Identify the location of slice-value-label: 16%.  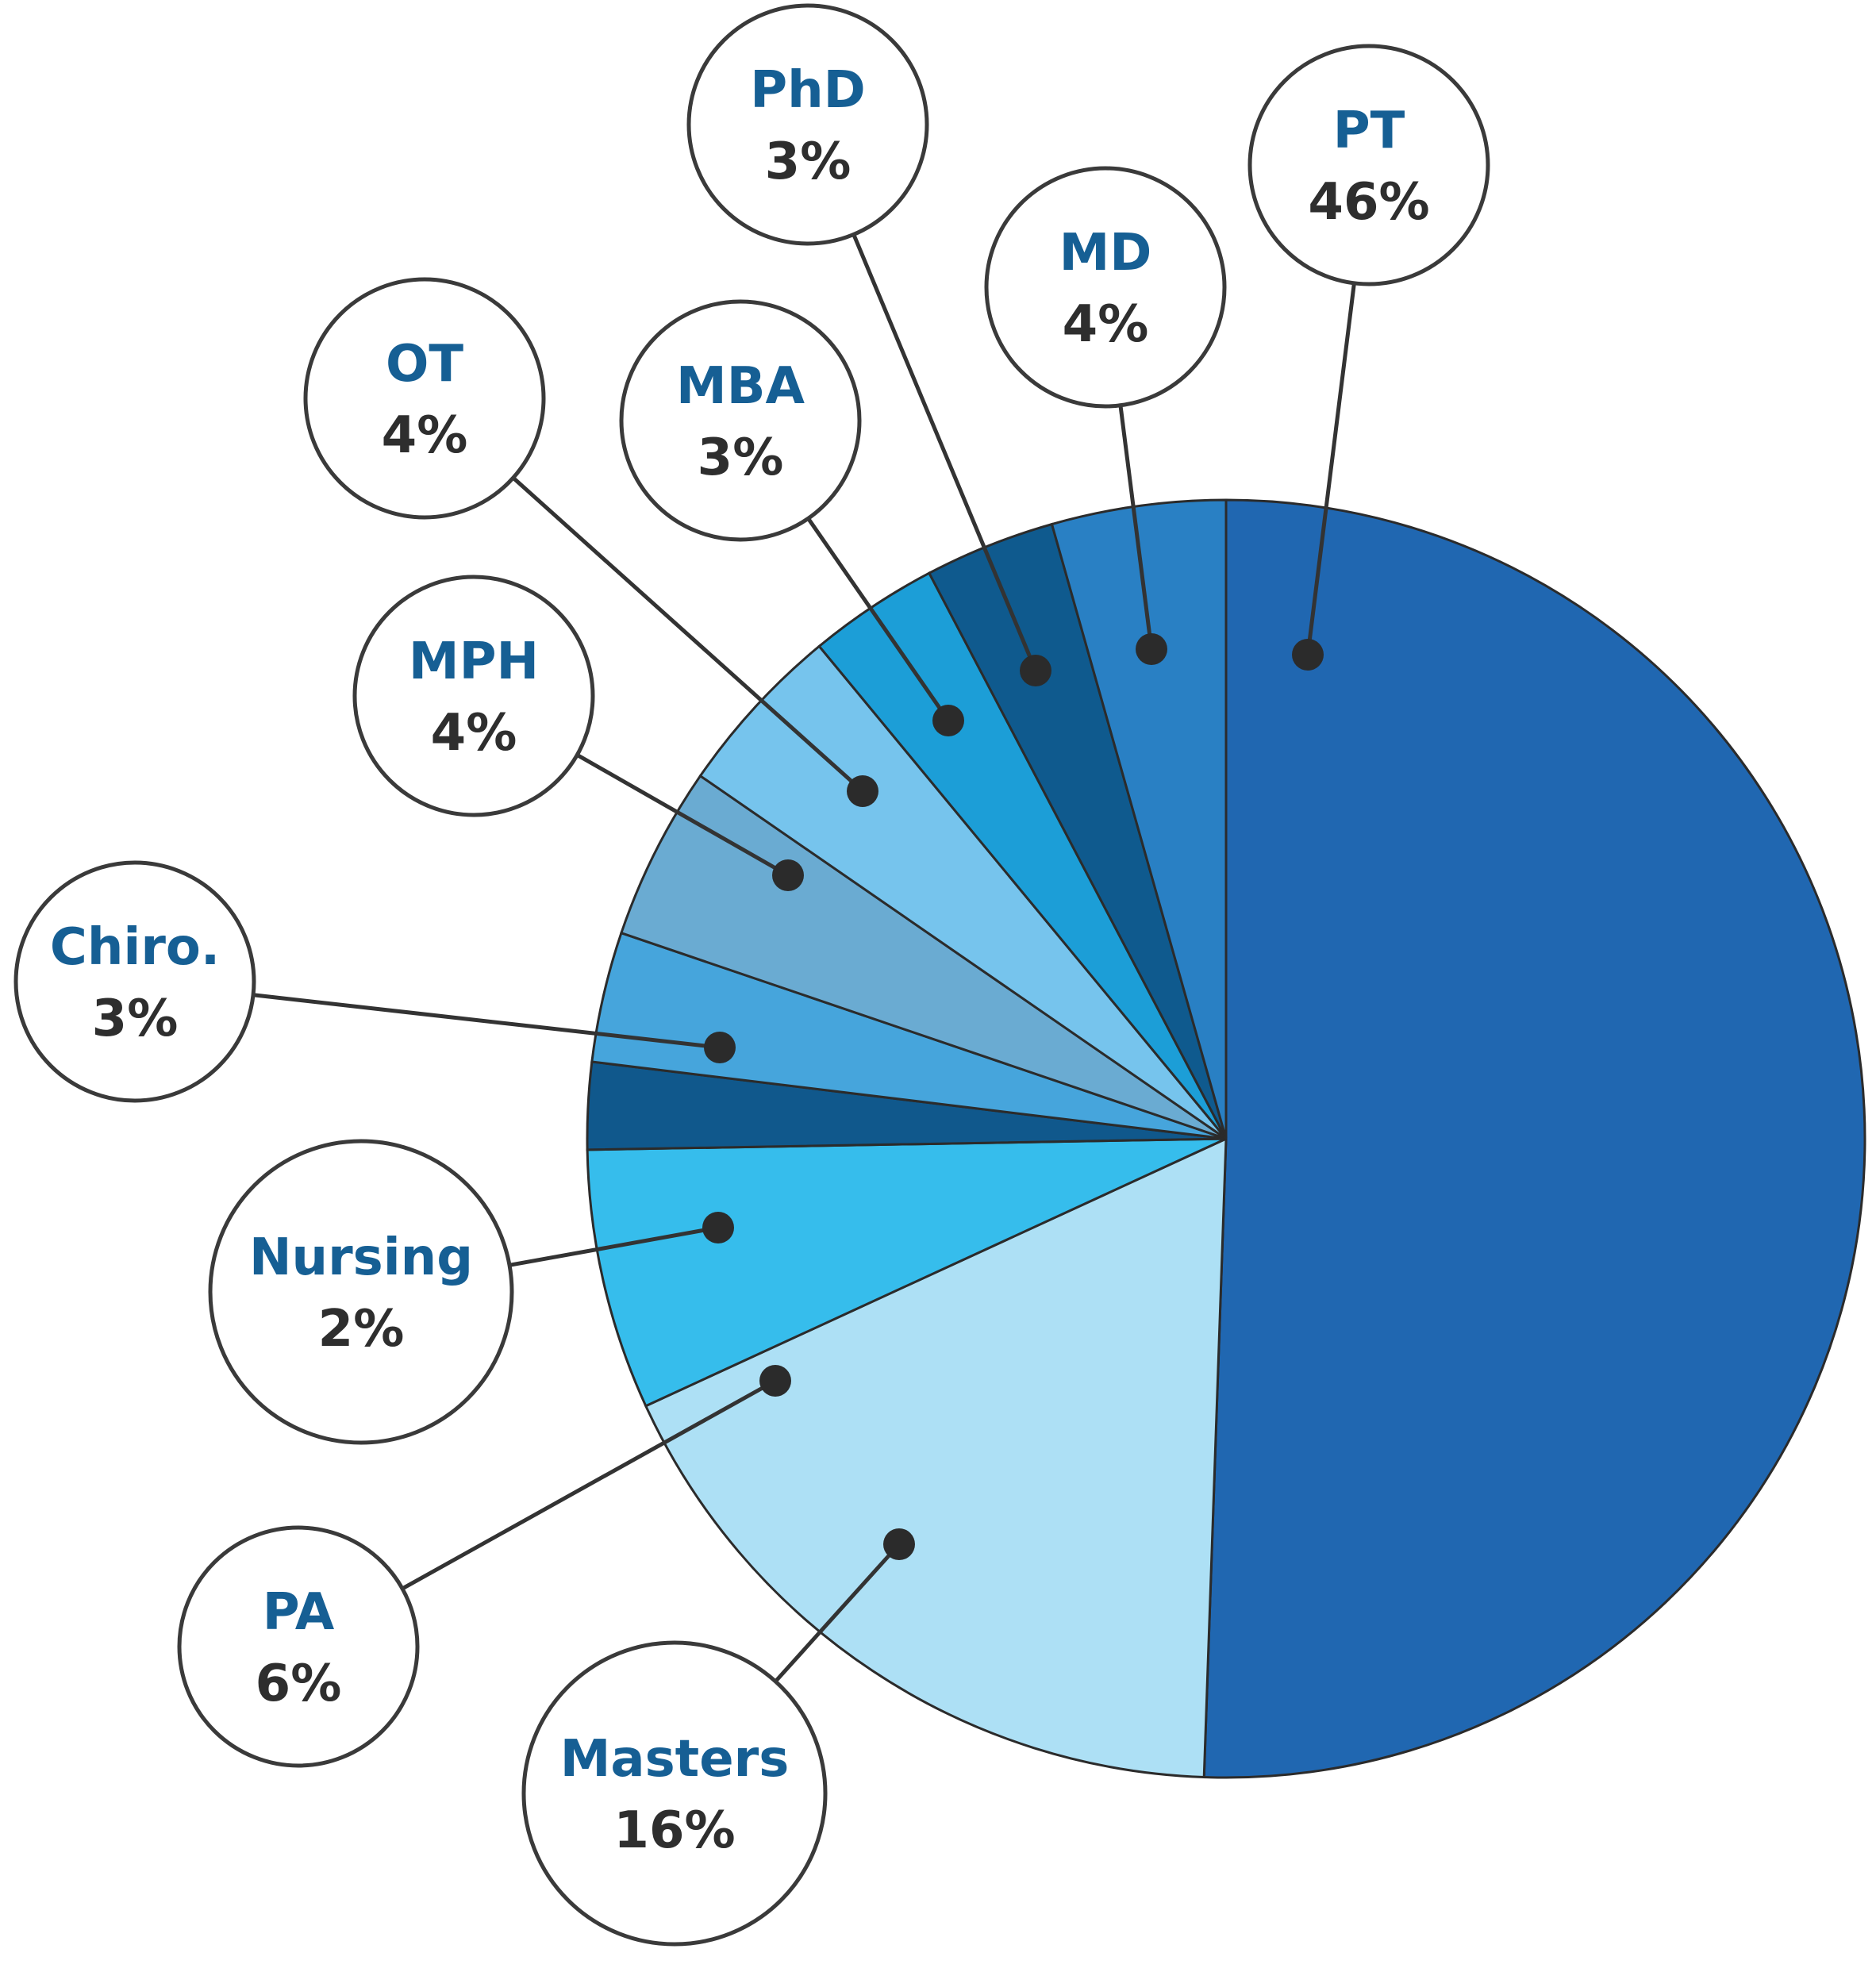
(674, 1831).